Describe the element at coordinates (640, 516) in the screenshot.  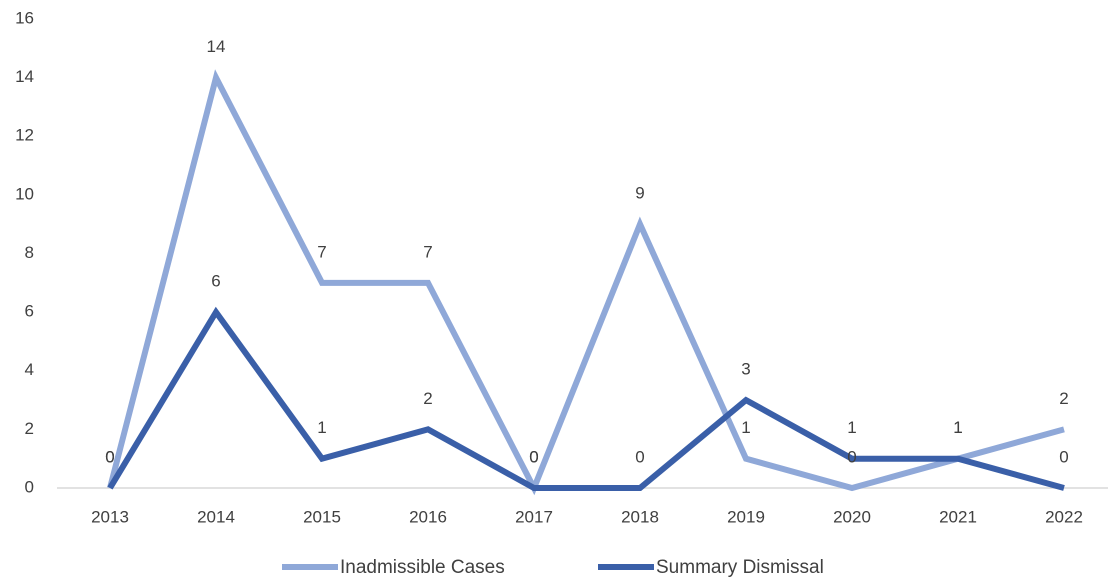
I see `x-tick-label: 2018` at that location.